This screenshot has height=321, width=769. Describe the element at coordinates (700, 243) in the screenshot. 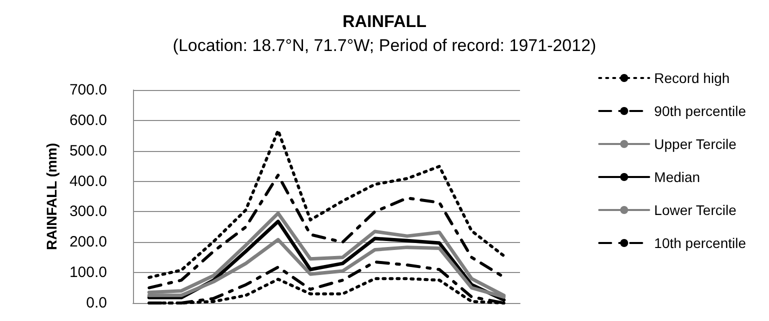

I see `legend-label: 10th percentile` at that location.